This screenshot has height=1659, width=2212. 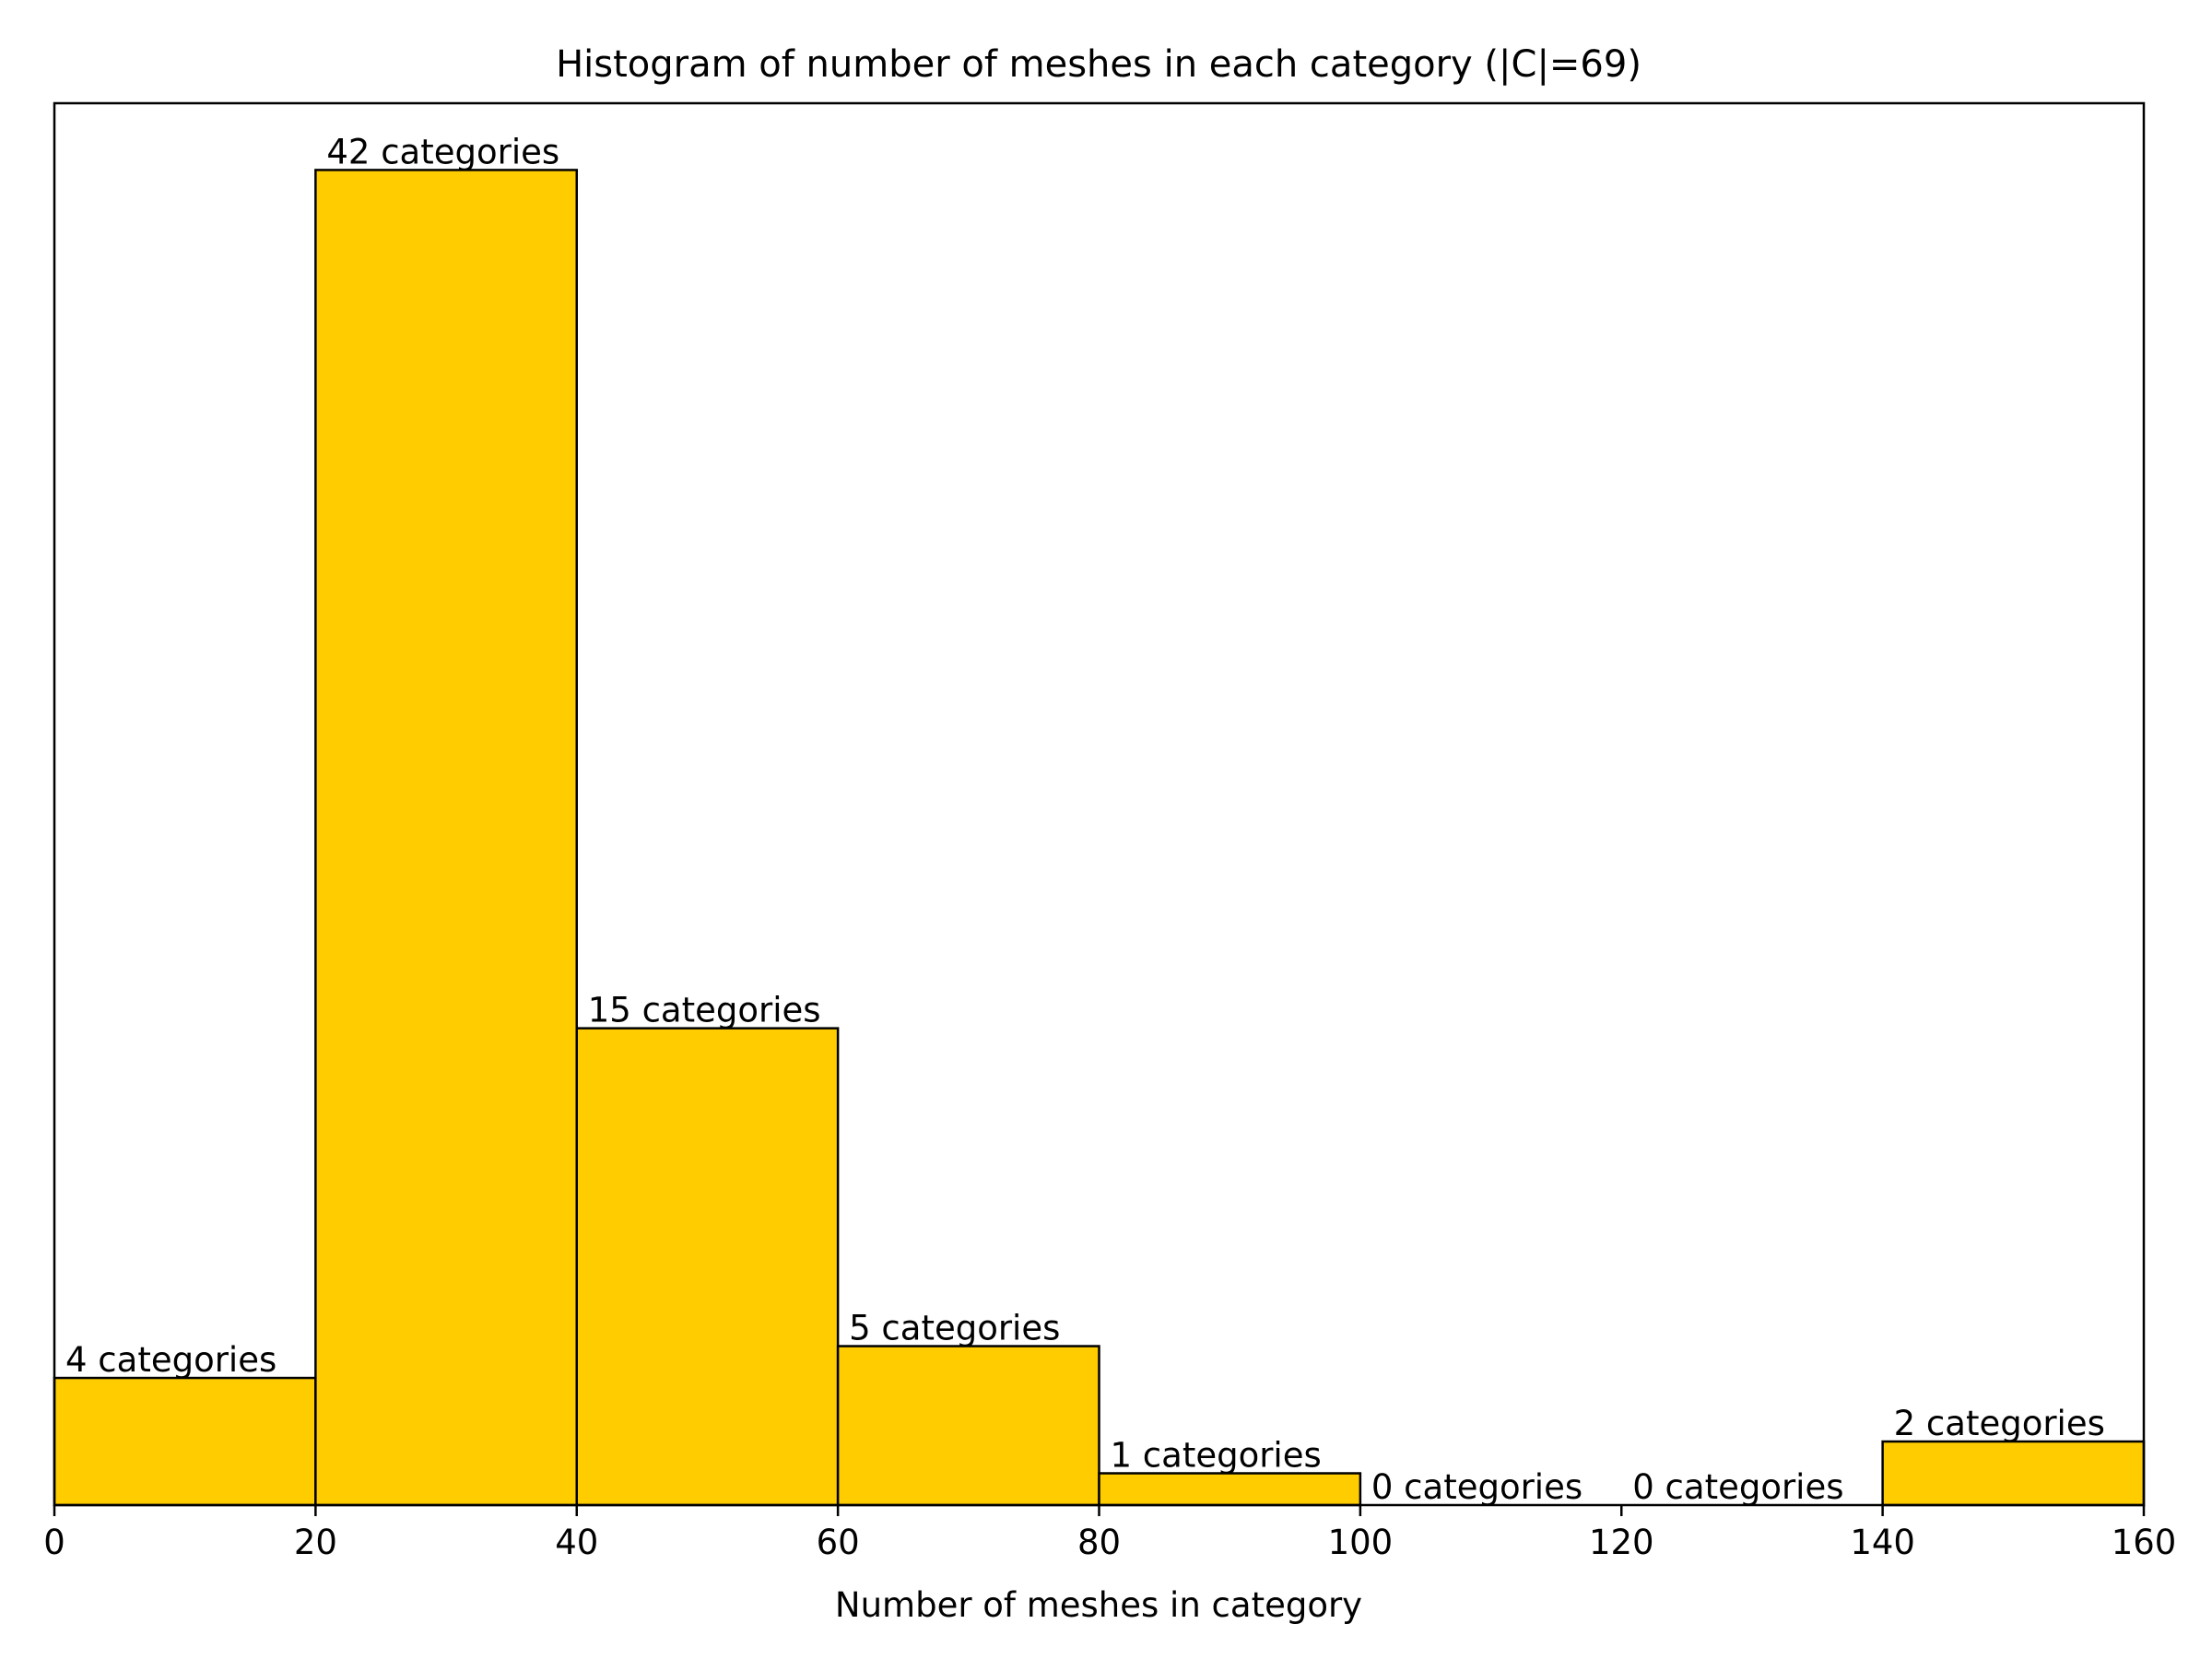 What do you see at coordinates (1098, 1605) in the screenshot?
I see `x-axis-label: Number of meshes in category` at bounding box center [1098, 1605].